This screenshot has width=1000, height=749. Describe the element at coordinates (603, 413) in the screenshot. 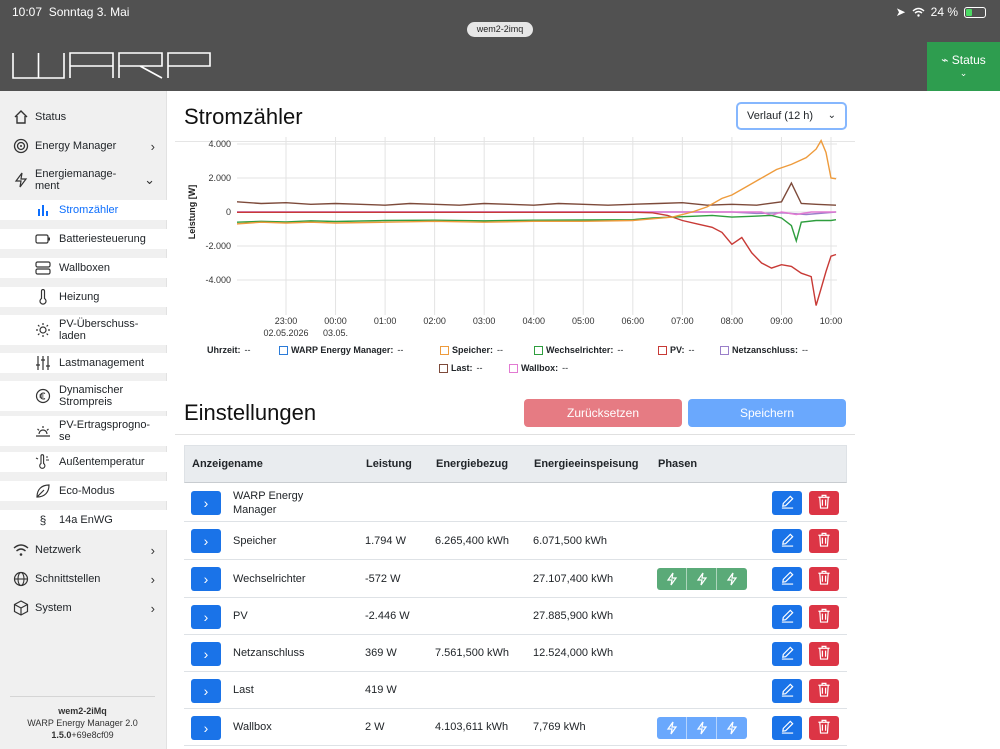

I see `reset-button: Zurücksetzen` at that location.